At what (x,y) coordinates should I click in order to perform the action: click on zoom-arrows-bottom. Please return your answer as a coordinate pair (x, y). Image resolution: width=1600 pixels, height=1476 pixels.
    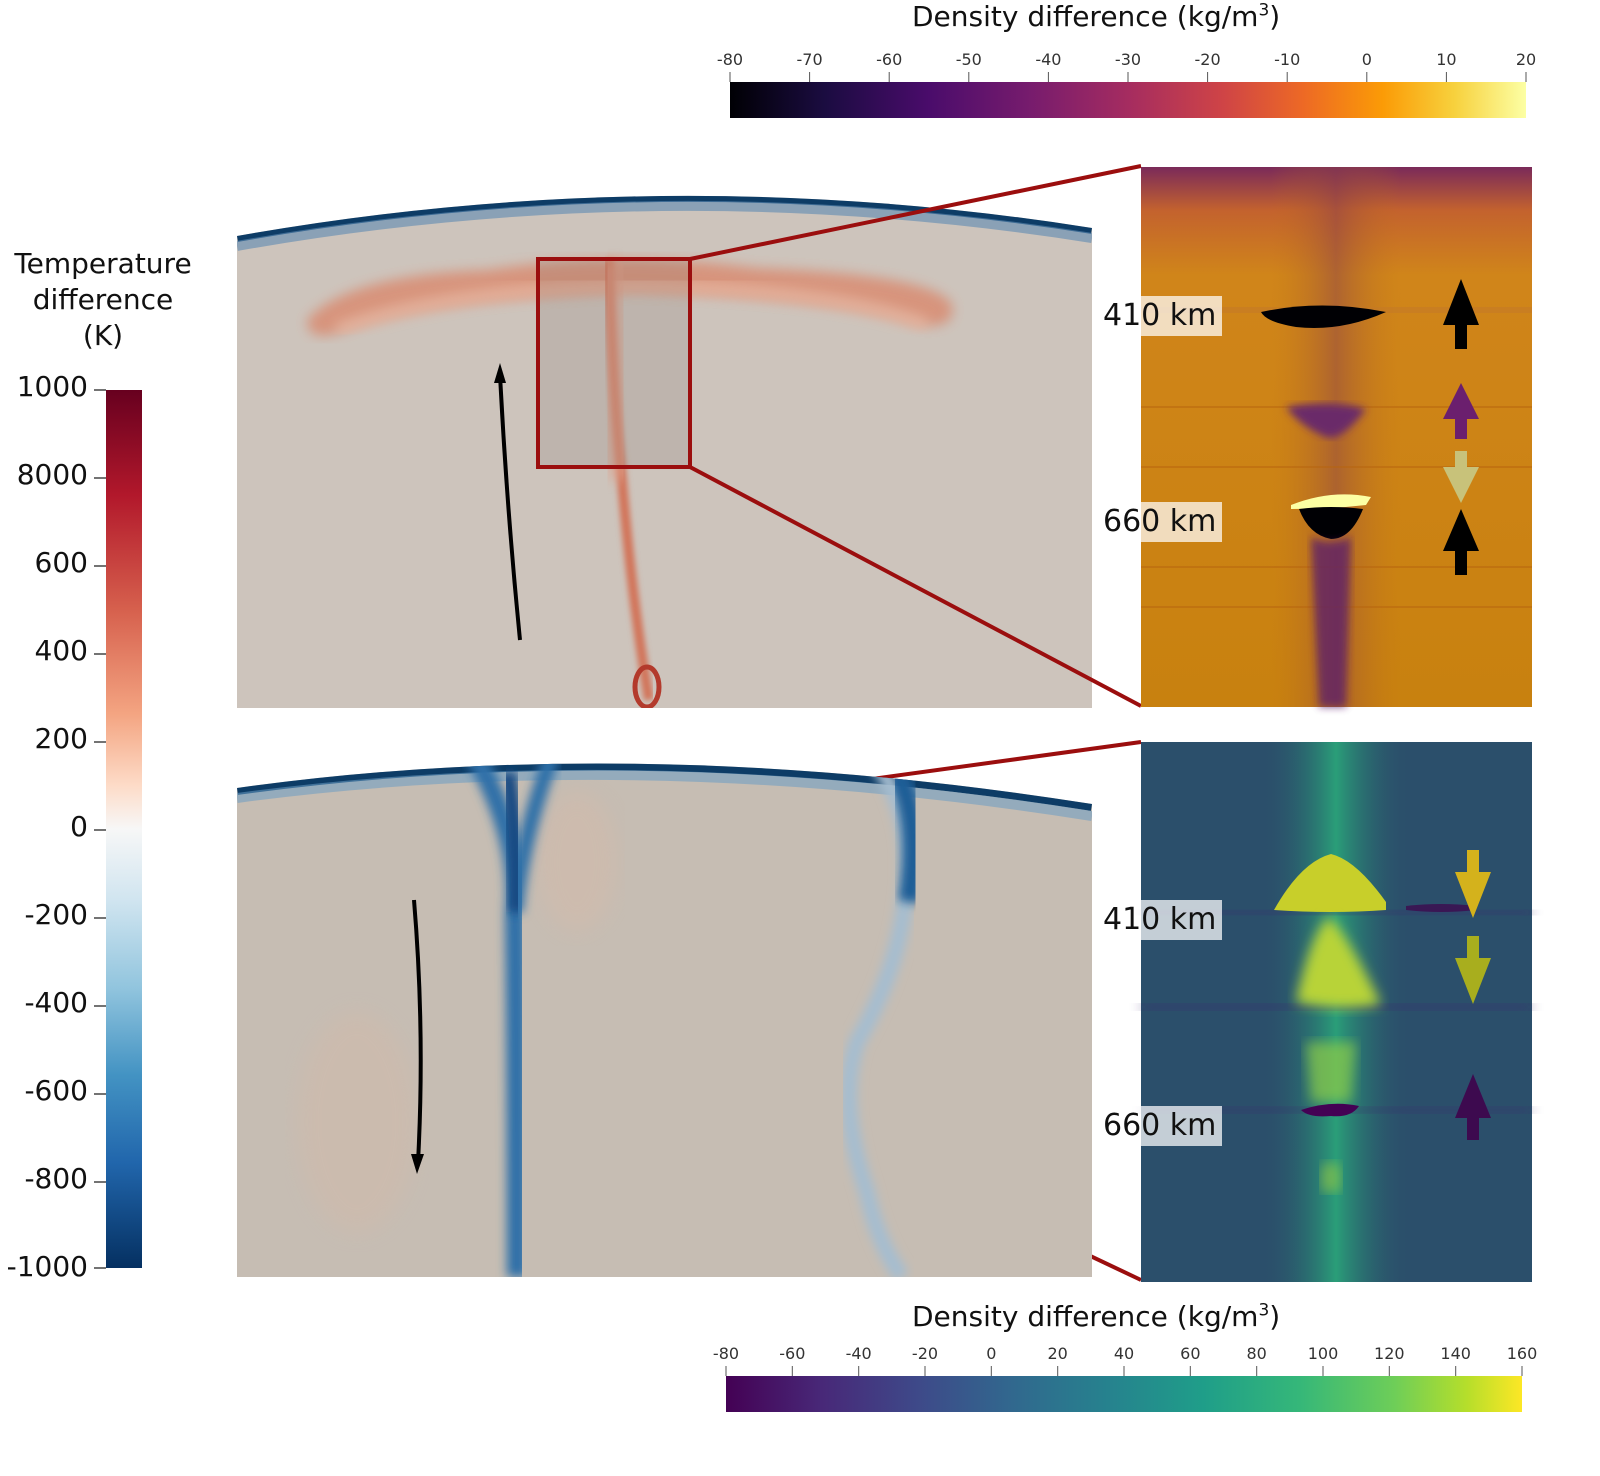
    Looking at the image, I should click on (1473, 995).